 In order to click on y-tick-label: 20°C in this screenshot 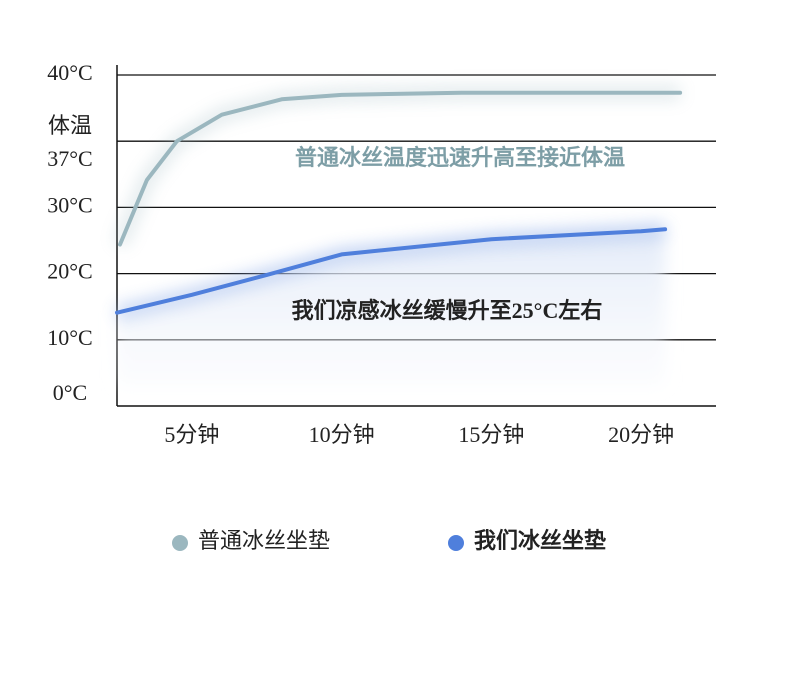, I will do `click(69, 271)`.